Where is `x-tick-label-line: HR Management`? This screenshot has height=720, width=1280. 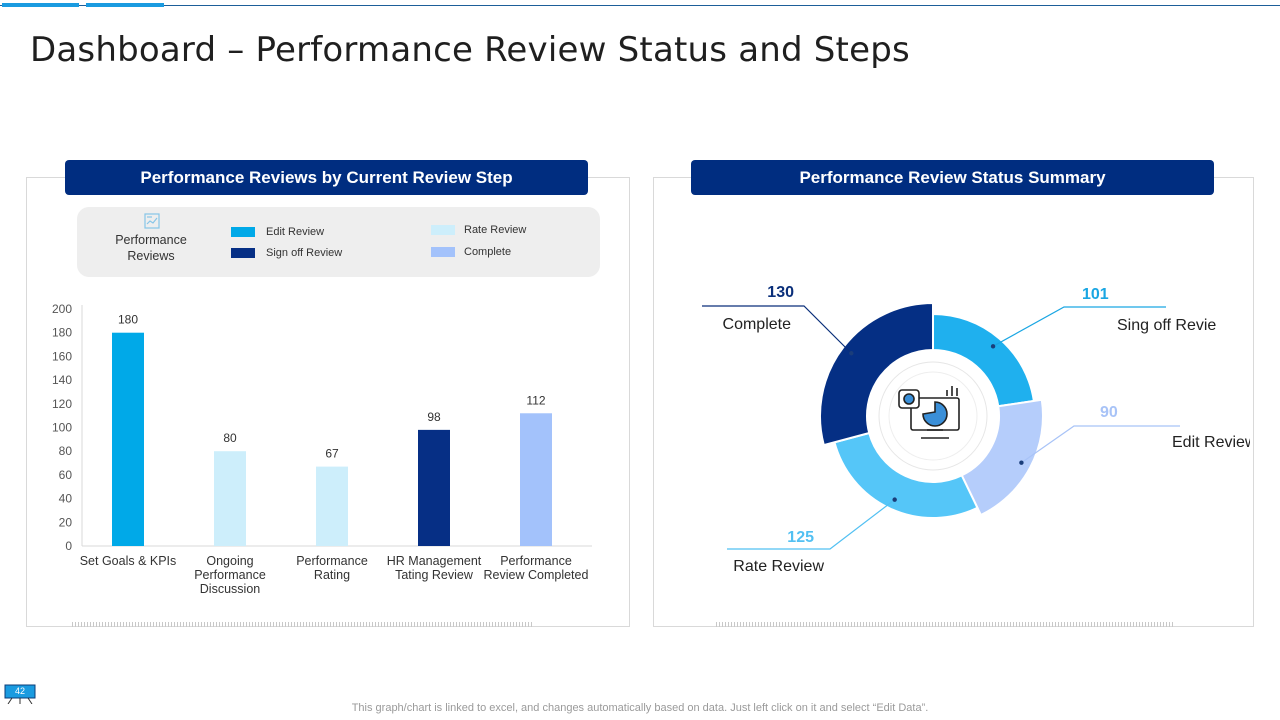 x-tick-label-line: HR Management is located at coordinates (434, 561).